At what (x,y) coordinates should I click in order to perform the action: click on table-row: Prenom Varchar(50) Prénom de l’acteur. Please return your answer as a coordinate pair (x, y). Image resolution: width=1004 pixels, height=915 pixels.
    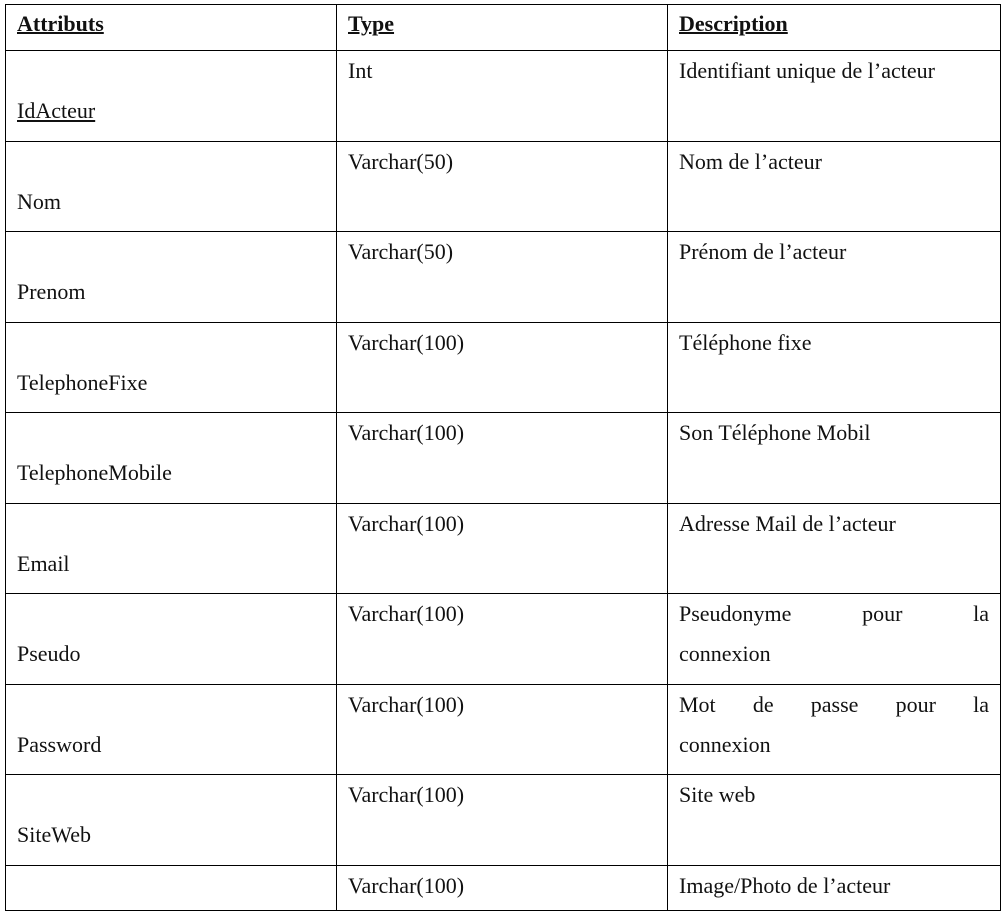
    Looking at the image, I should click on (503, 277).